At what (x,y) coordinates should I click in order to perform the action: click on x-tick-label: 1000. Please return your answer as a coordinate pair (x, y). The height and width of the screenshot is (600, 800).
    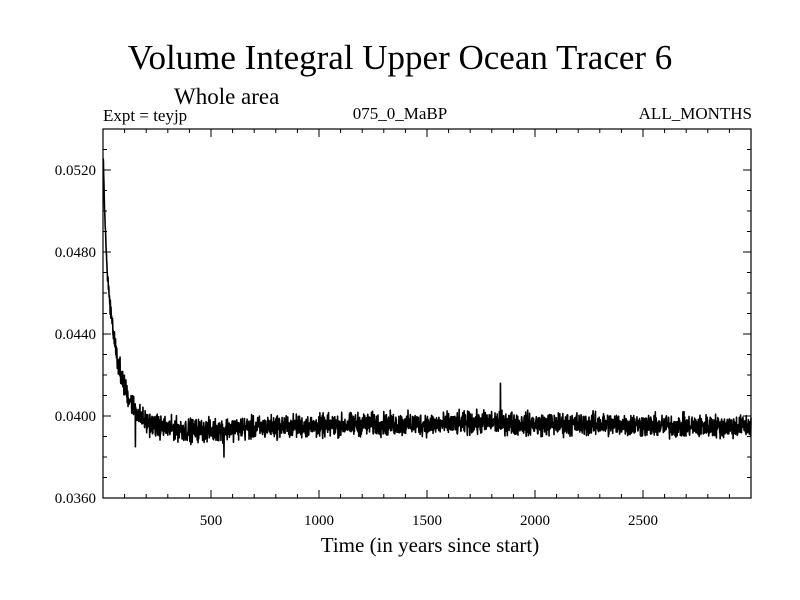
    Looking at the image, I should click on (319, 521).